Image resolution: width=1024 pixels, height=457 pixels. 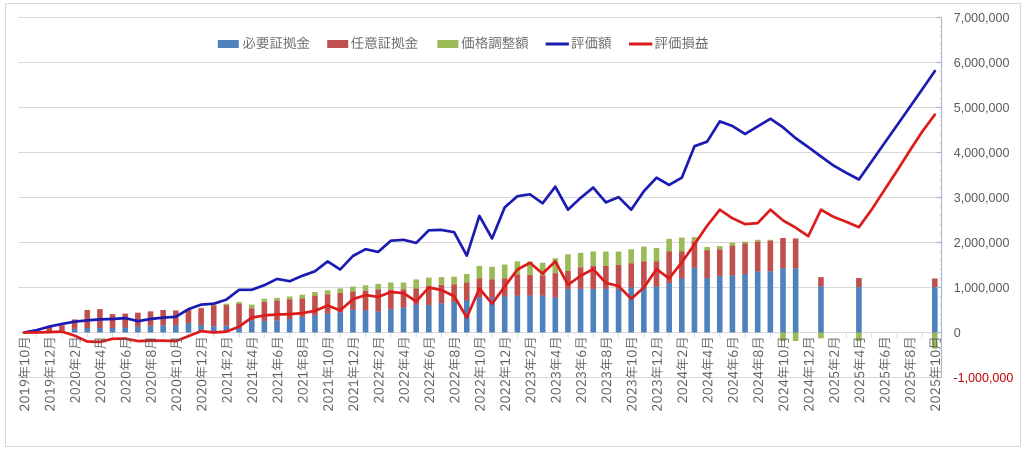 I want to click on svg-text: 4,000,000, so click(x=982, y=153).